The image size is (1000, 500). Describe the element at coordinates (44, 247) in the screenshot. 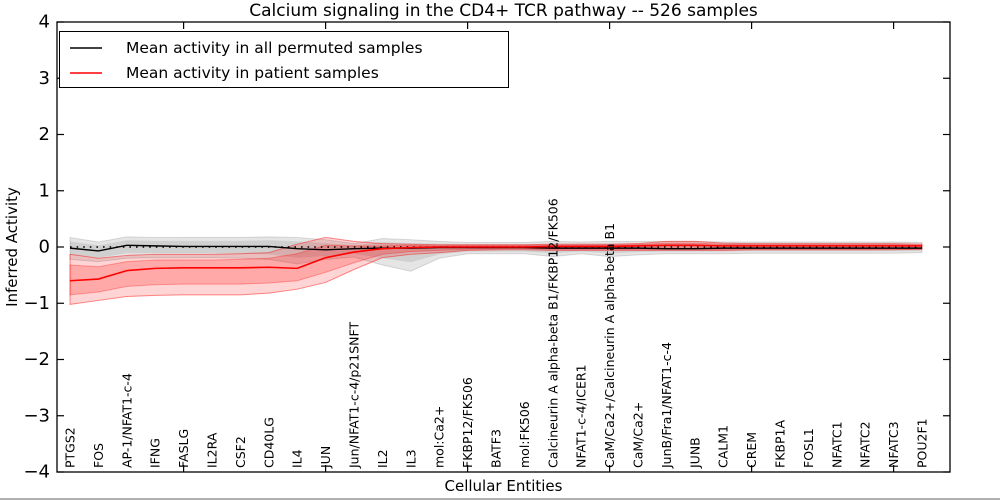

I see `y-tick-label: 0` at that location.